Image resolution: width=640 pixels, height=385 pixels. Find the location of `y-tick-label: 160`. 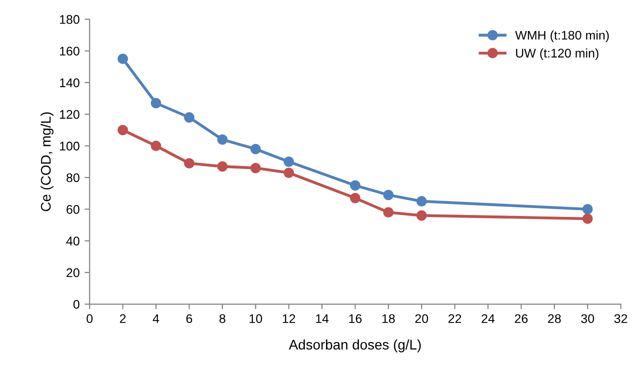

y-tick-label: 160 is located at coordinates (70, 51).